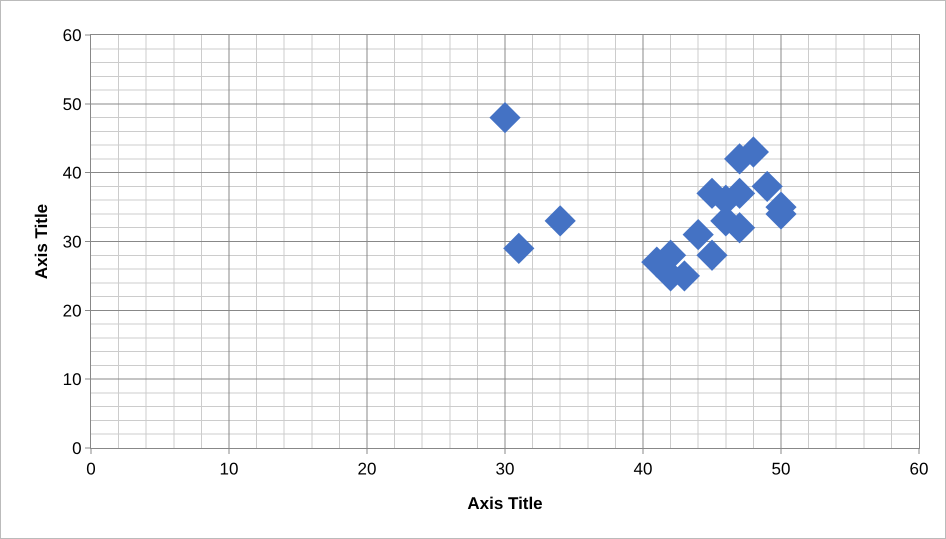 This screenshot has height=539, width=946. I want to click on y-tick-label: 0, so click(77, 448).